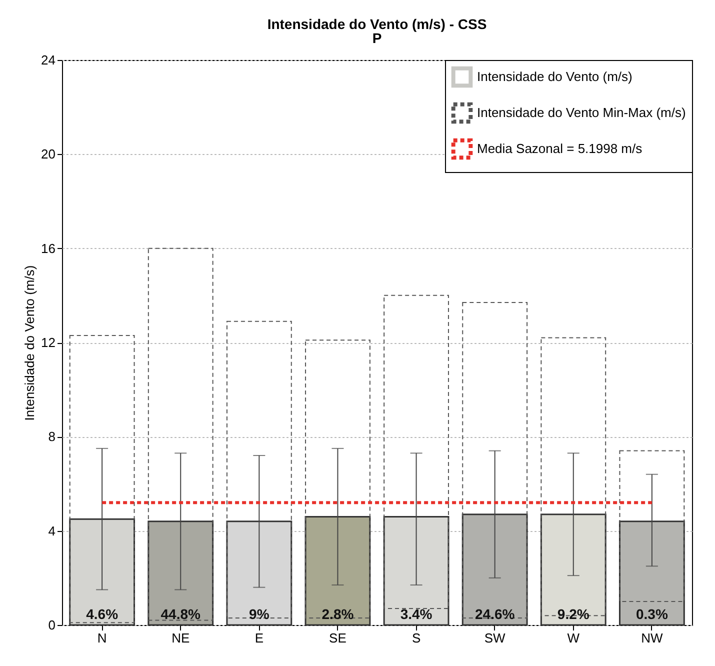 The width and height of the screenshot is (715, 666). What do you see at coordinates (259, 638) in the screenshot?
I see `x-tick-label: E` at bounding box center [259, 638].